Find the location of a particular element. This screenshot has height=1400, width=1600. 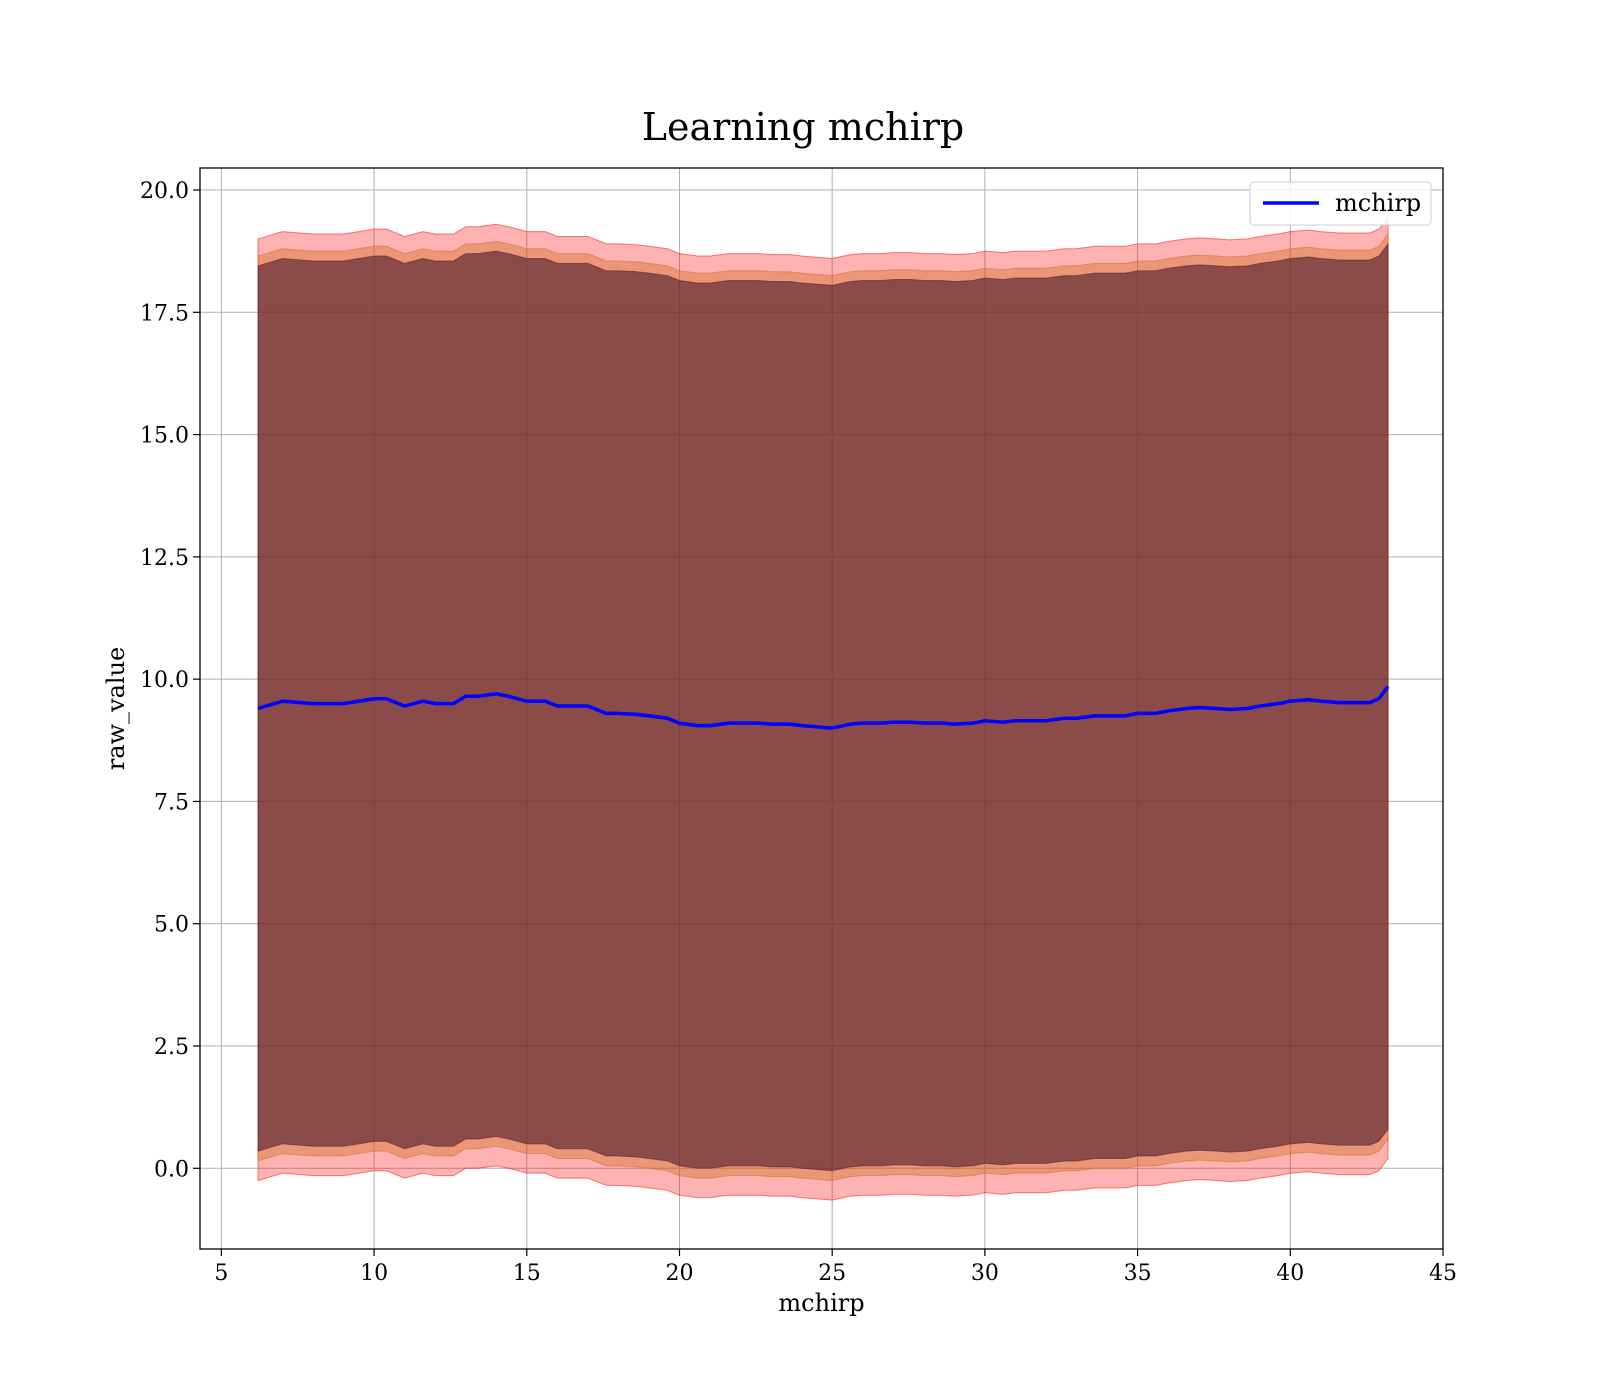

y-tick-label: 0.0 is located at coordinates (171, 1169).